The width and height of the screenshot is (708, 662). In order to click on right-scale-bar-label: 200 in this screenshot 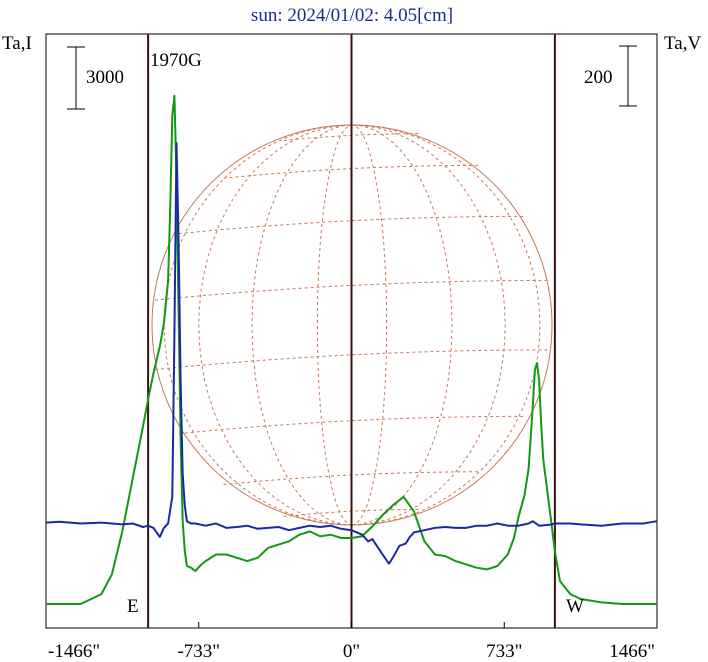, I will do `click(598, 77)`.